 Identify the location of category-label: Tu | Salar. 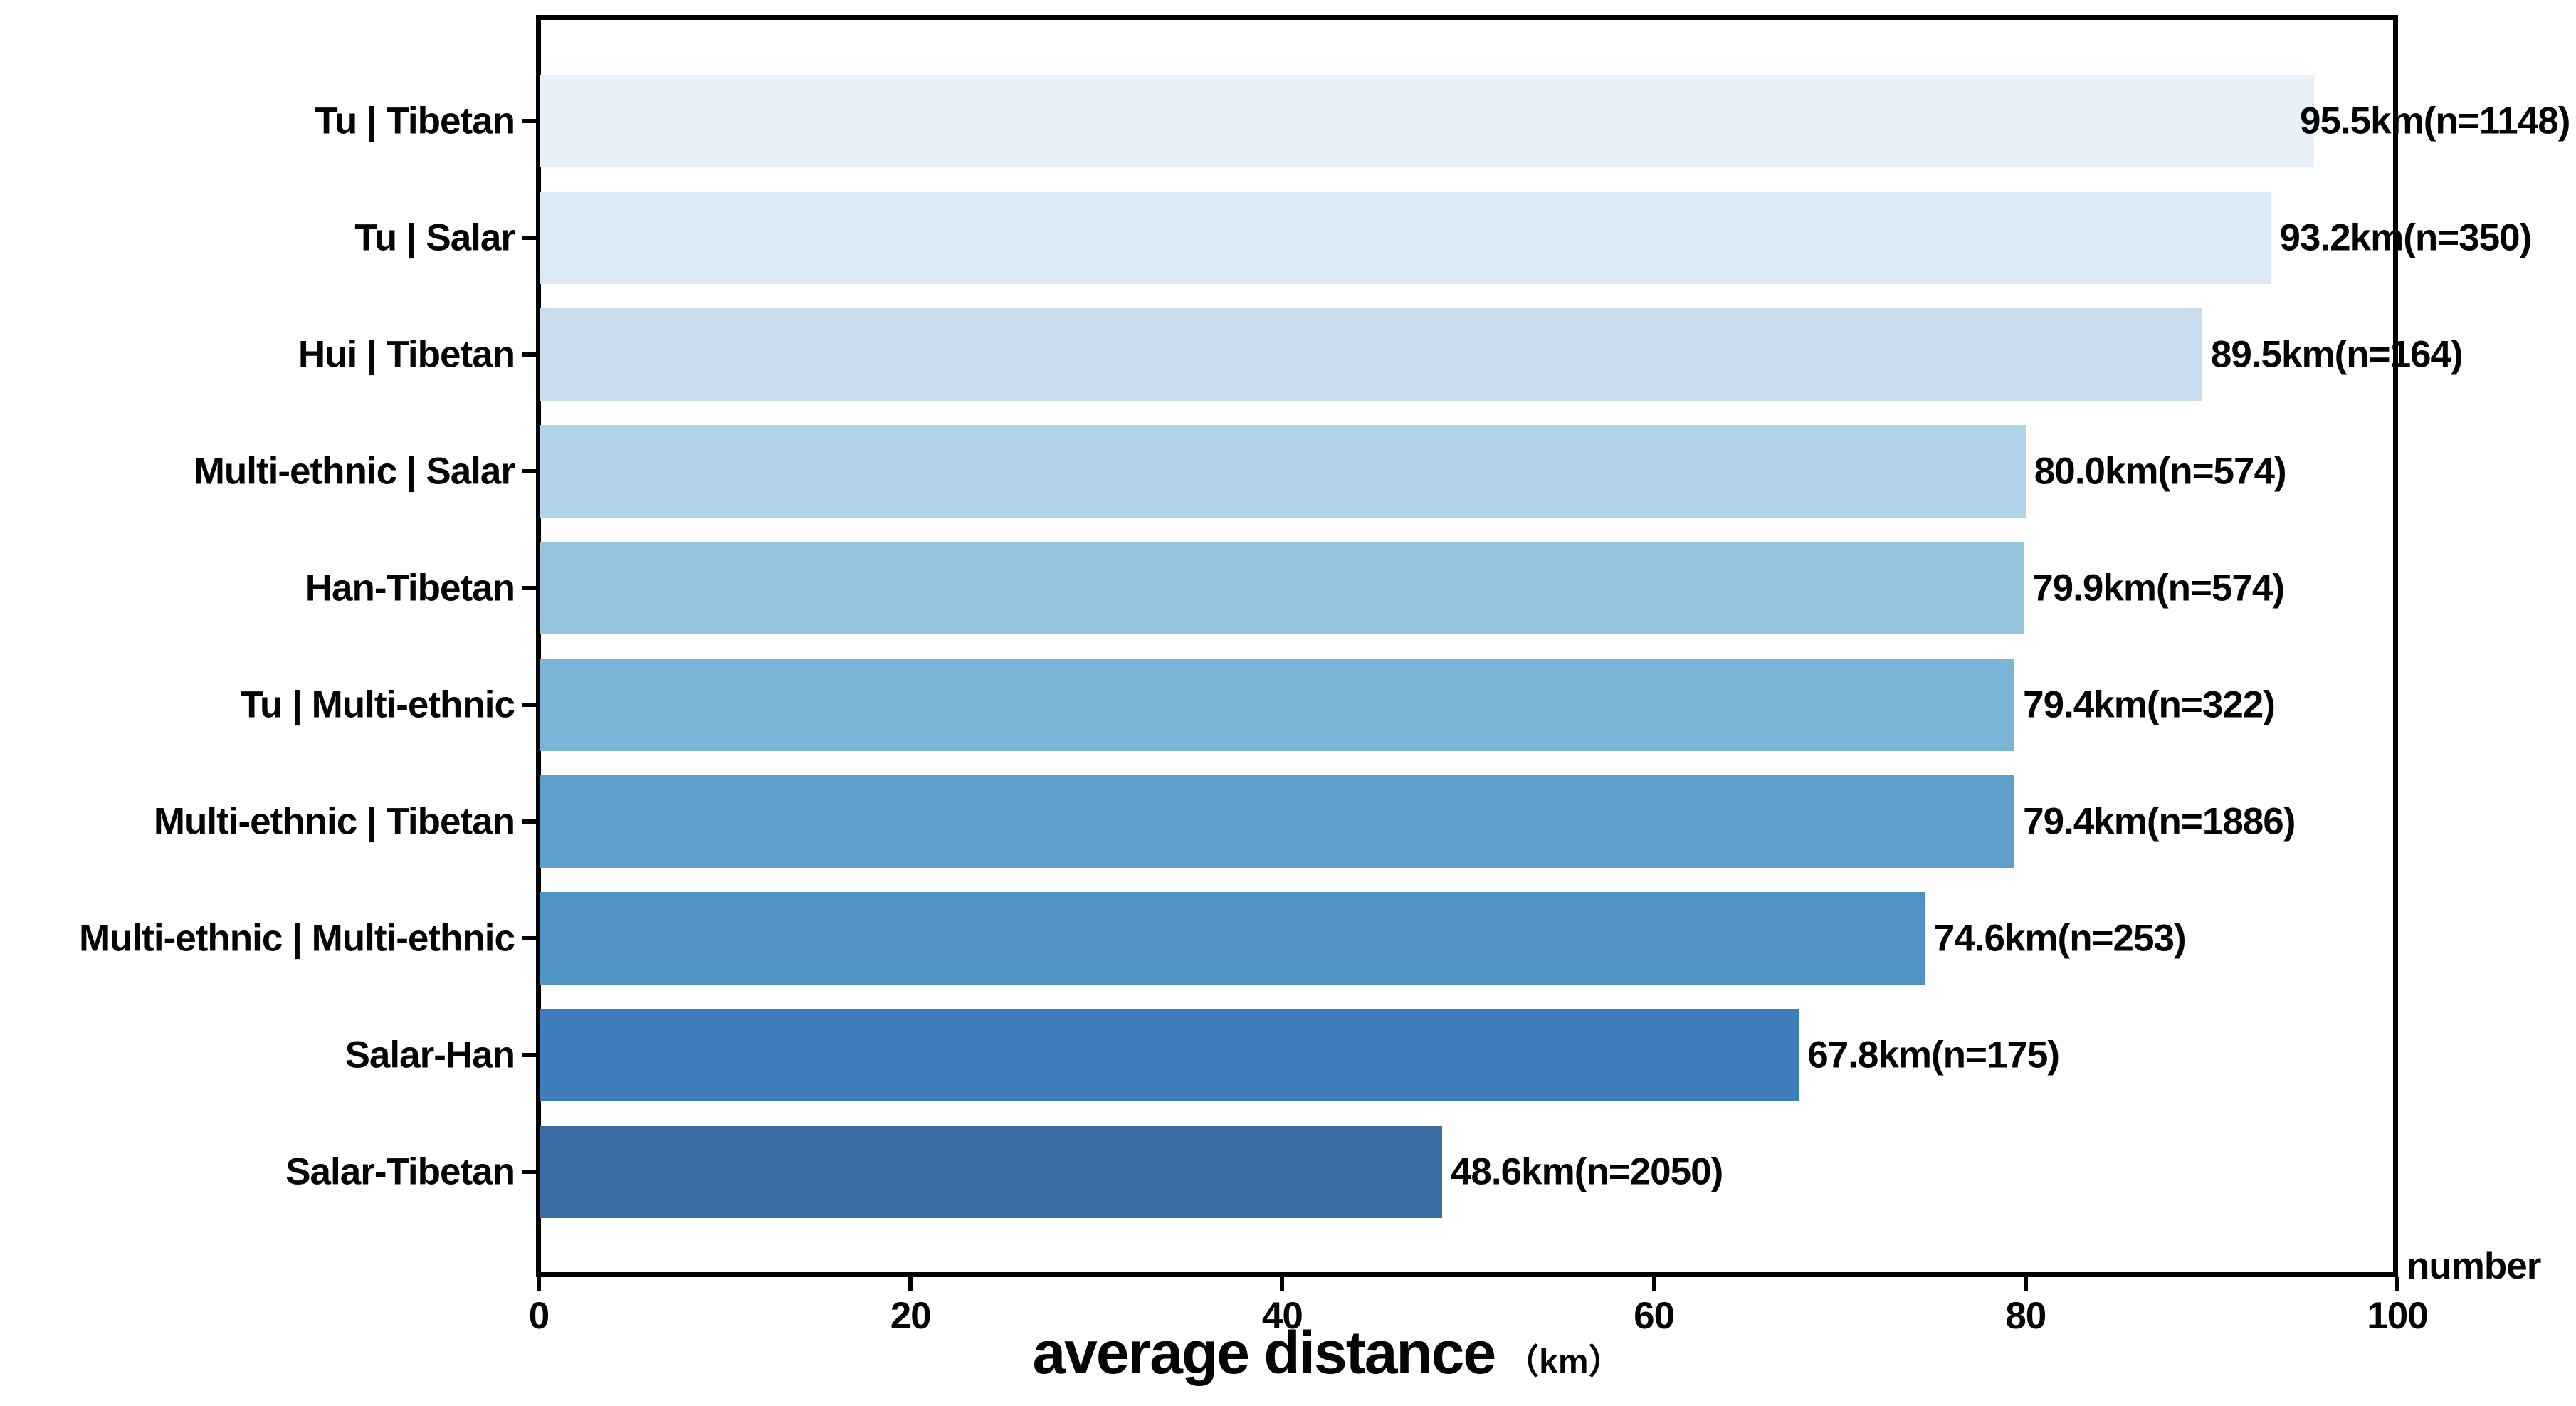
(435, 237).